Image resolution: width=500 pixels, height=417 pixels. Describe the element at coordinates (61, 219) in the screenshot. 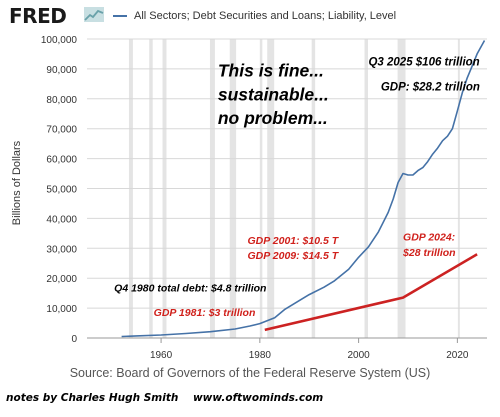

I see `y-tick-label: 40,000` at that location.